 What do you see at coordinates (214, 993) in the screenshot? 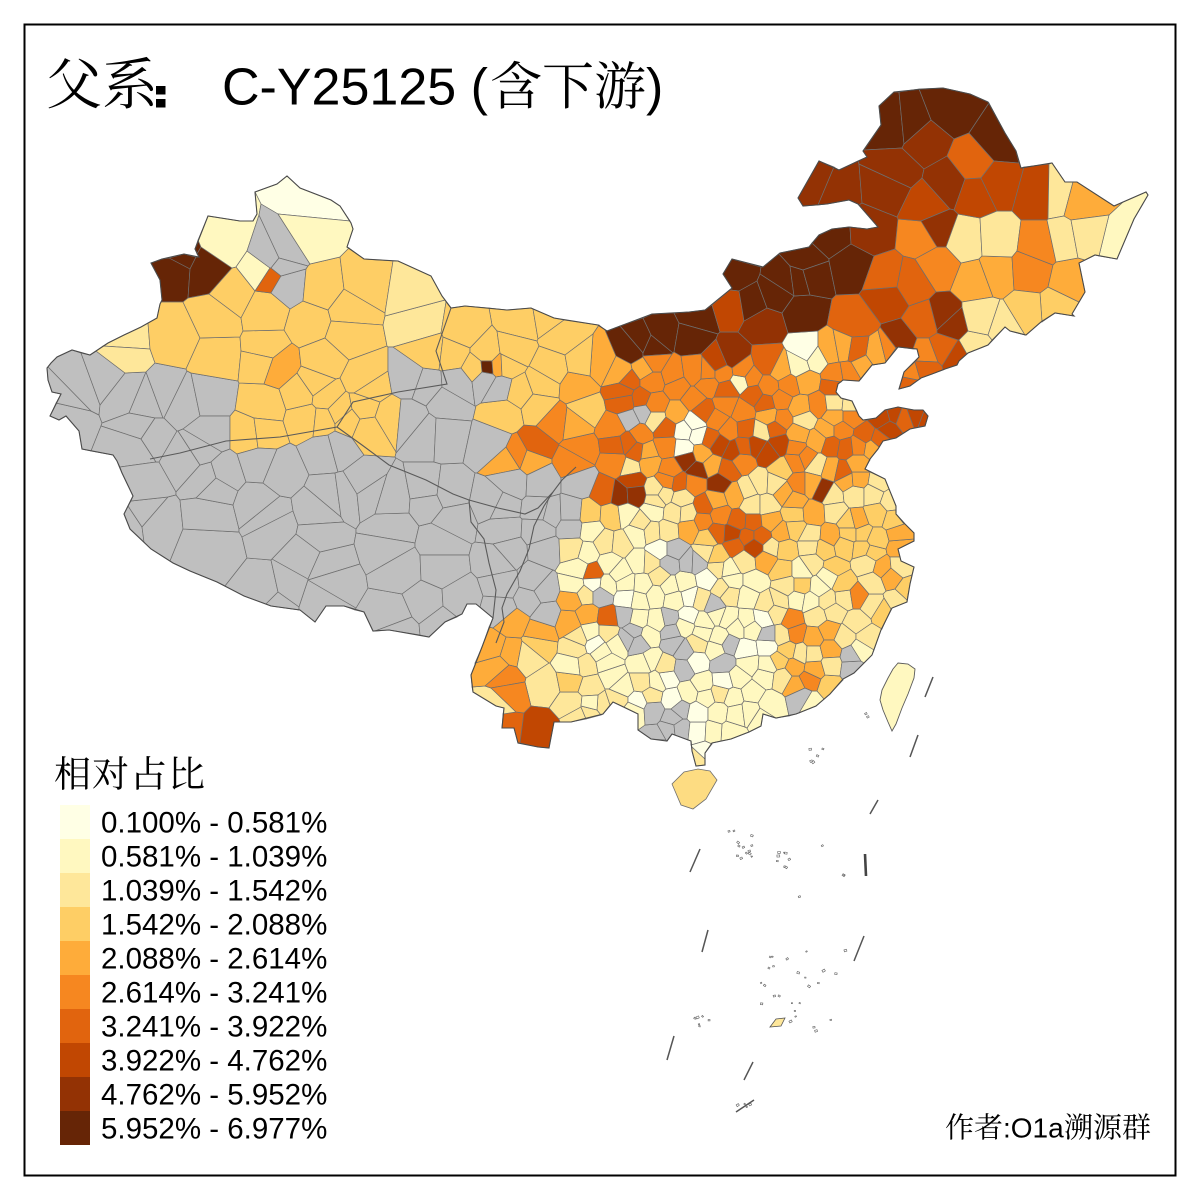
I see `svg-text: 2.614% - 3.241%` at bounding box center [214, 993].